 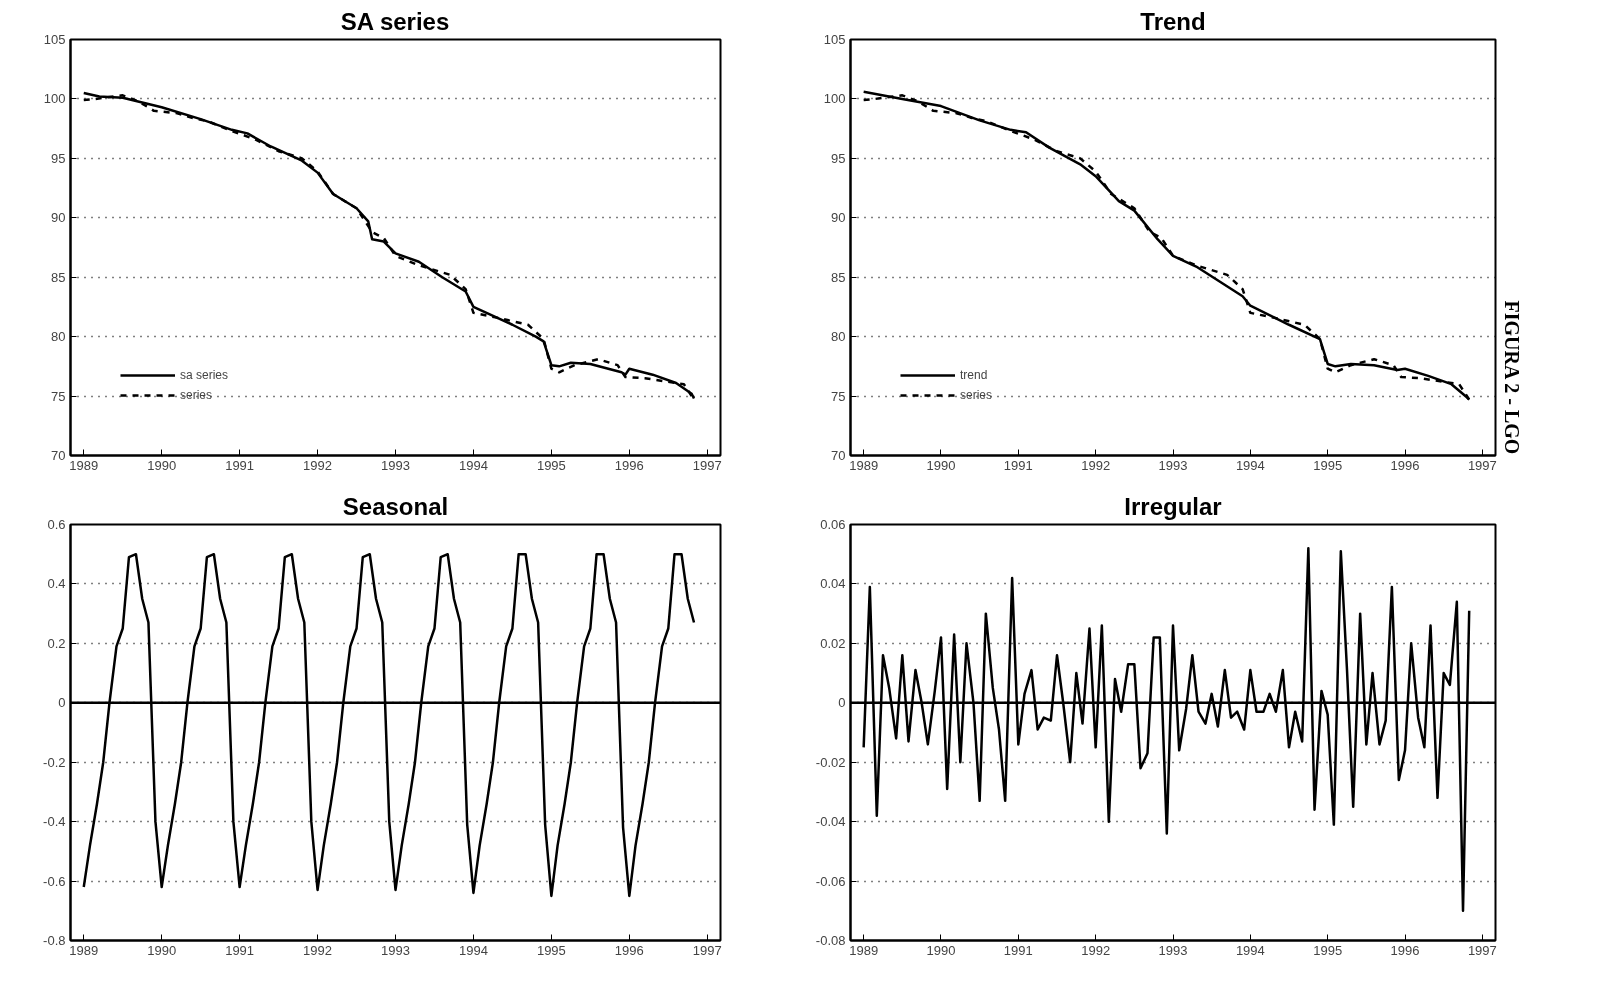 What do you see at coordinates (830, 940) in the screenshot?
I see `y-tick-label: -0.08` at bounding box center [830, 940].